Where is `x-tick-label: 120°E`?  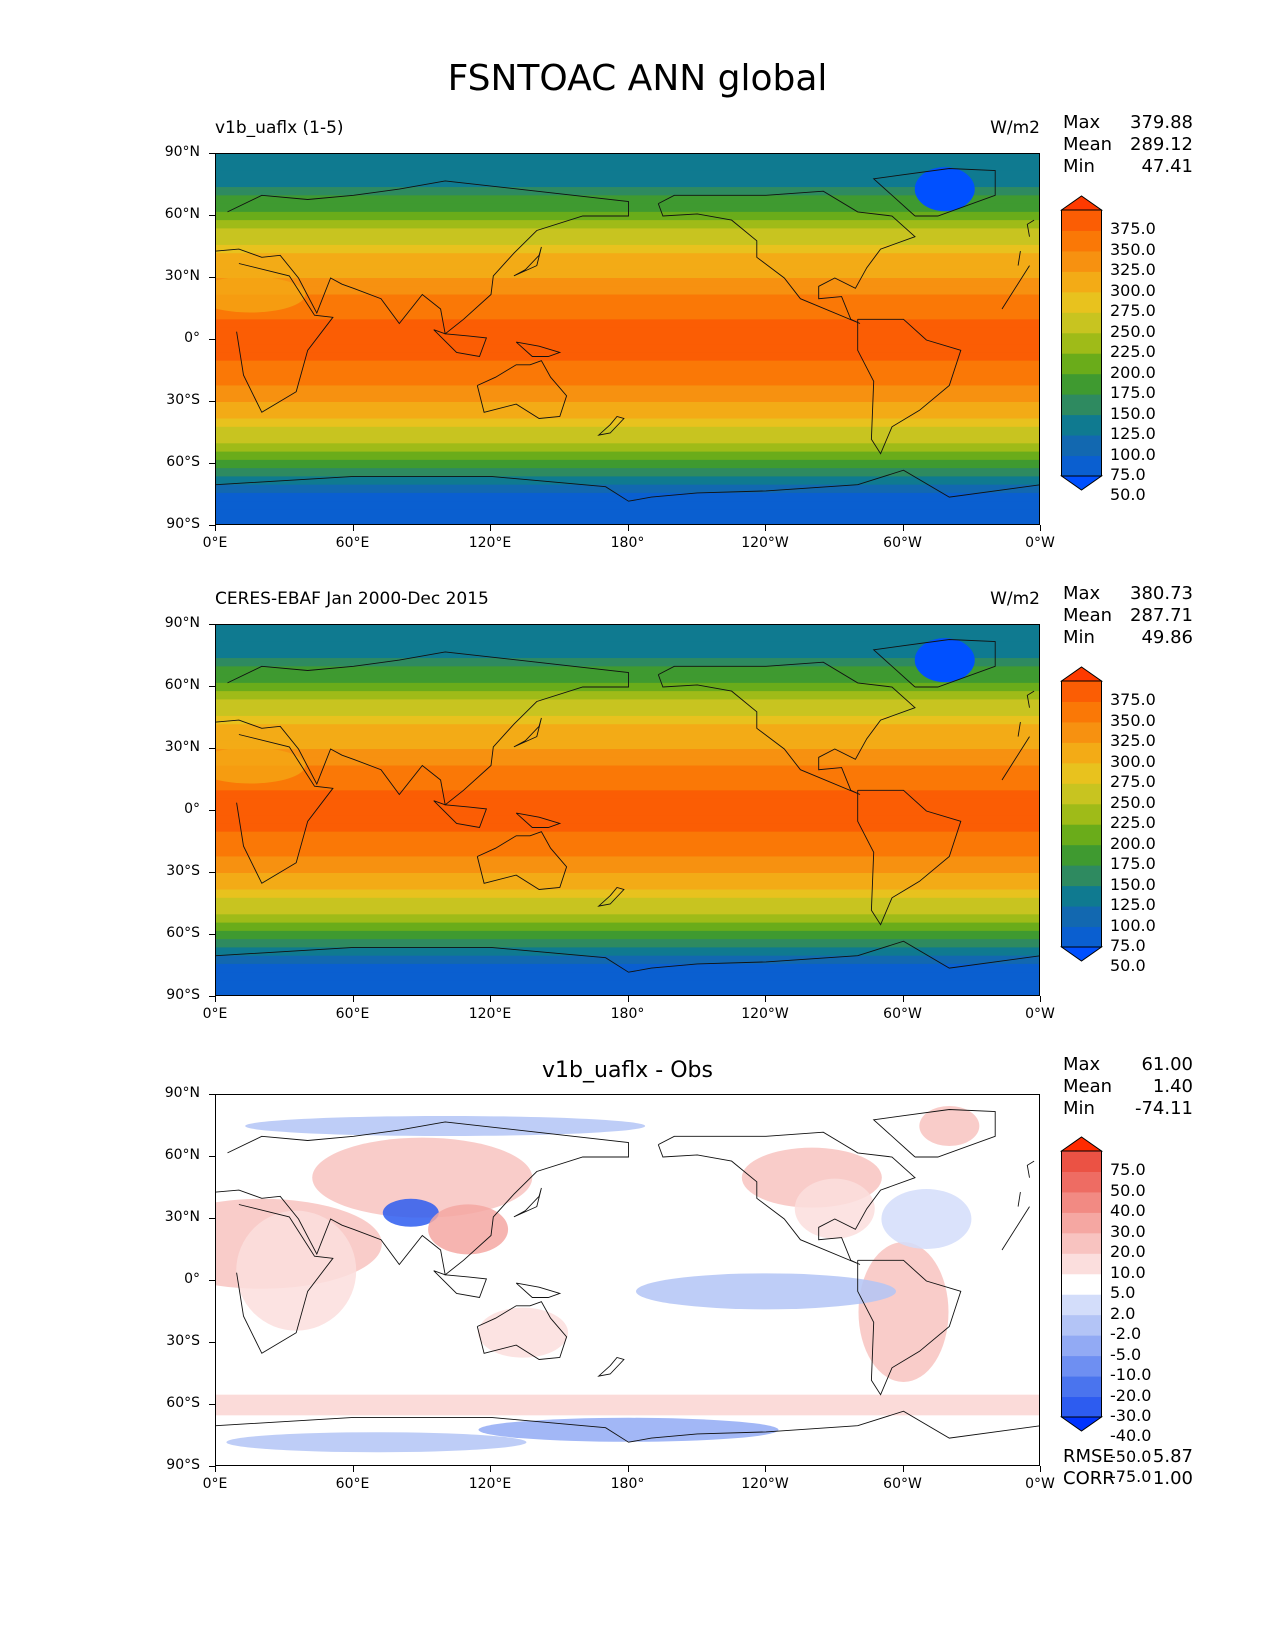
x-tick-label: 120°E is located at coordinates (490, 1014).